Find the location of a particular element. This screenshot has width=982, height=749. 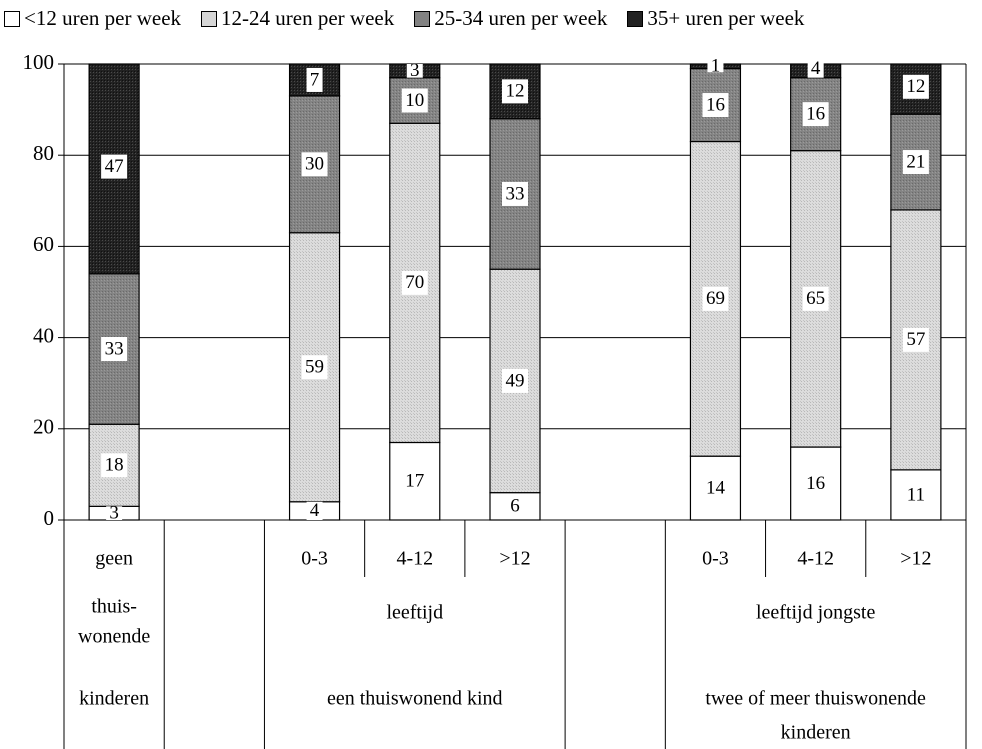

data-label: 49 is located at coordinates (515, 380).